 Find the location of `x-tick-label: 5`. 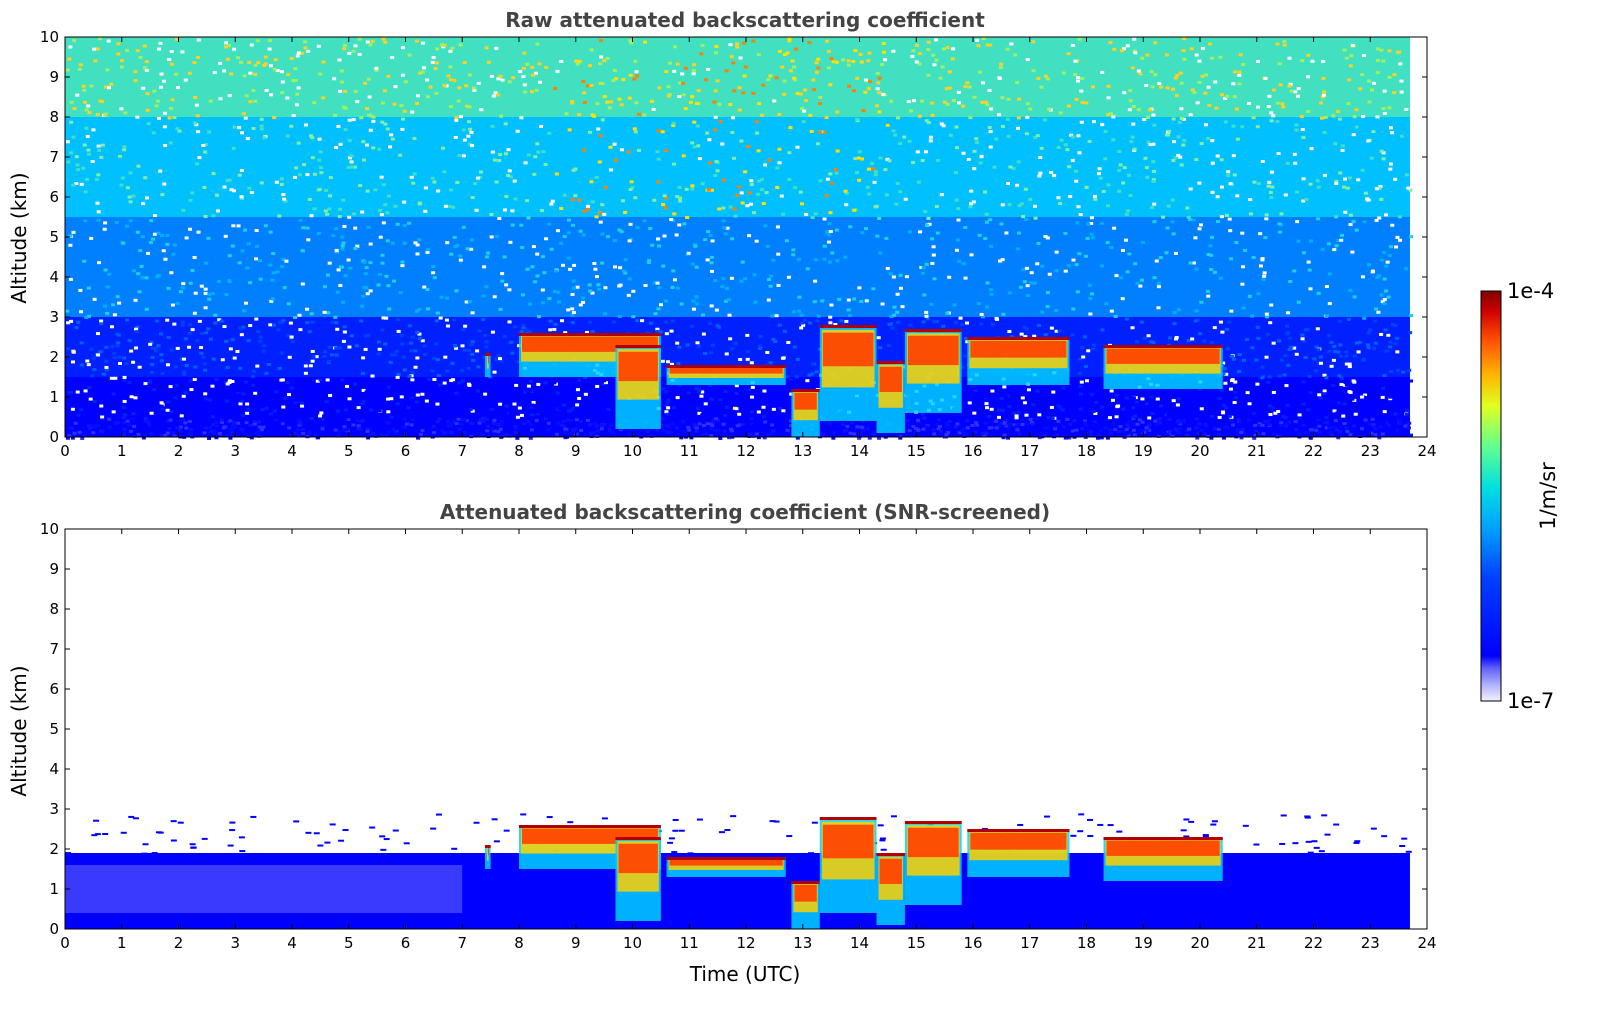

x-tick-label: 5 is located at coordinates (349, 943).